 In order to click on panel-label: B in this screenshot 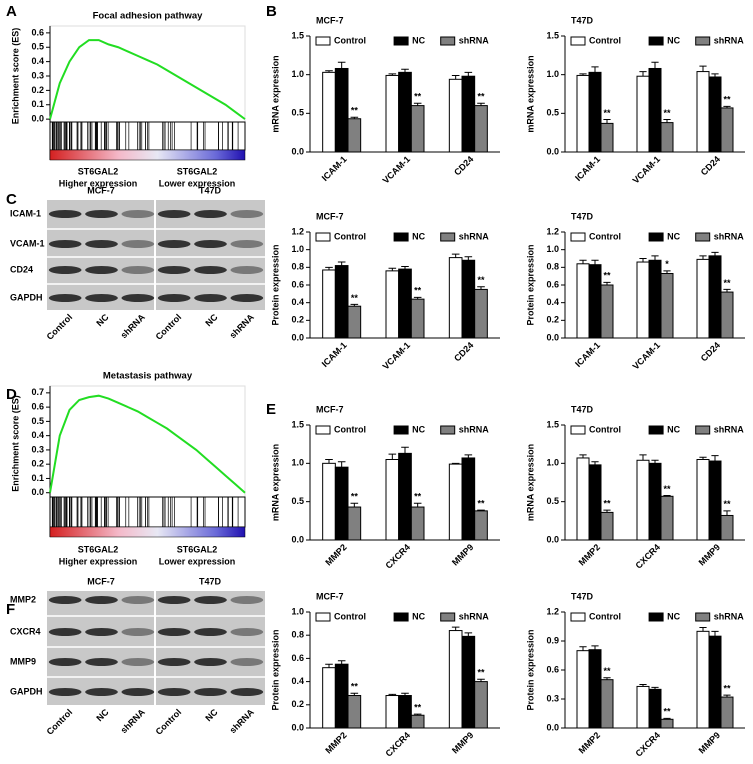, I will do `click(271, 11)`.